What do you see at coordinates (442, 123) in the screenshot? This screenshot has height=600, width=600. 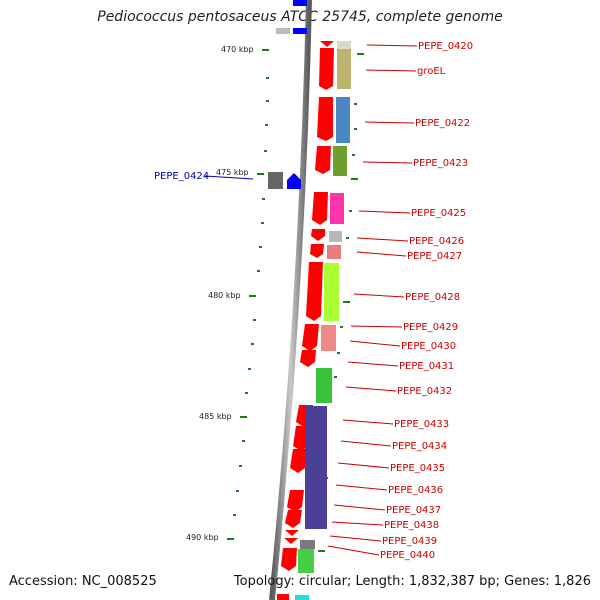 I see `gene-label: PEPE_0422` at bounding box center [442, 123].